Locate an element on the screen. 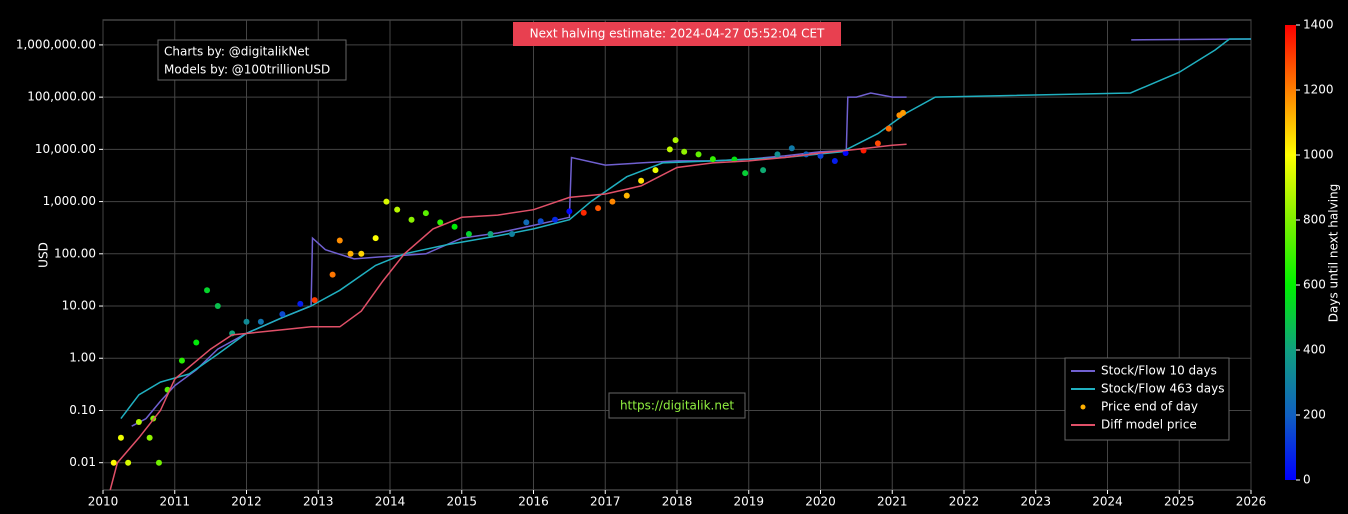 Image resolution: width=1348 pixels, height=514 pixels. watermark: https://digitalik.net is located at coordinates (677, 406).